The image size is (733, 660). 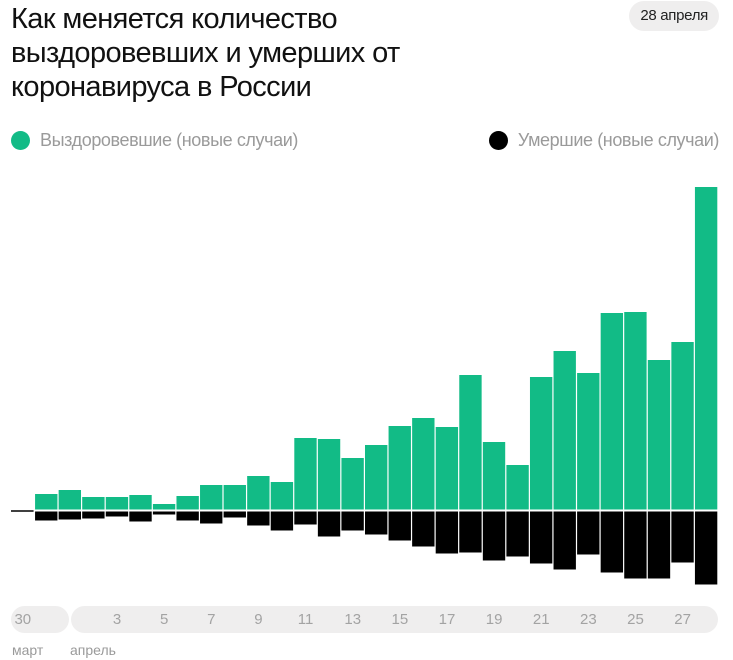 What do you see at coordinates (682, 619) in the screenshot?
I see `x-tick-label: 27` at bounding box center [682, 619].